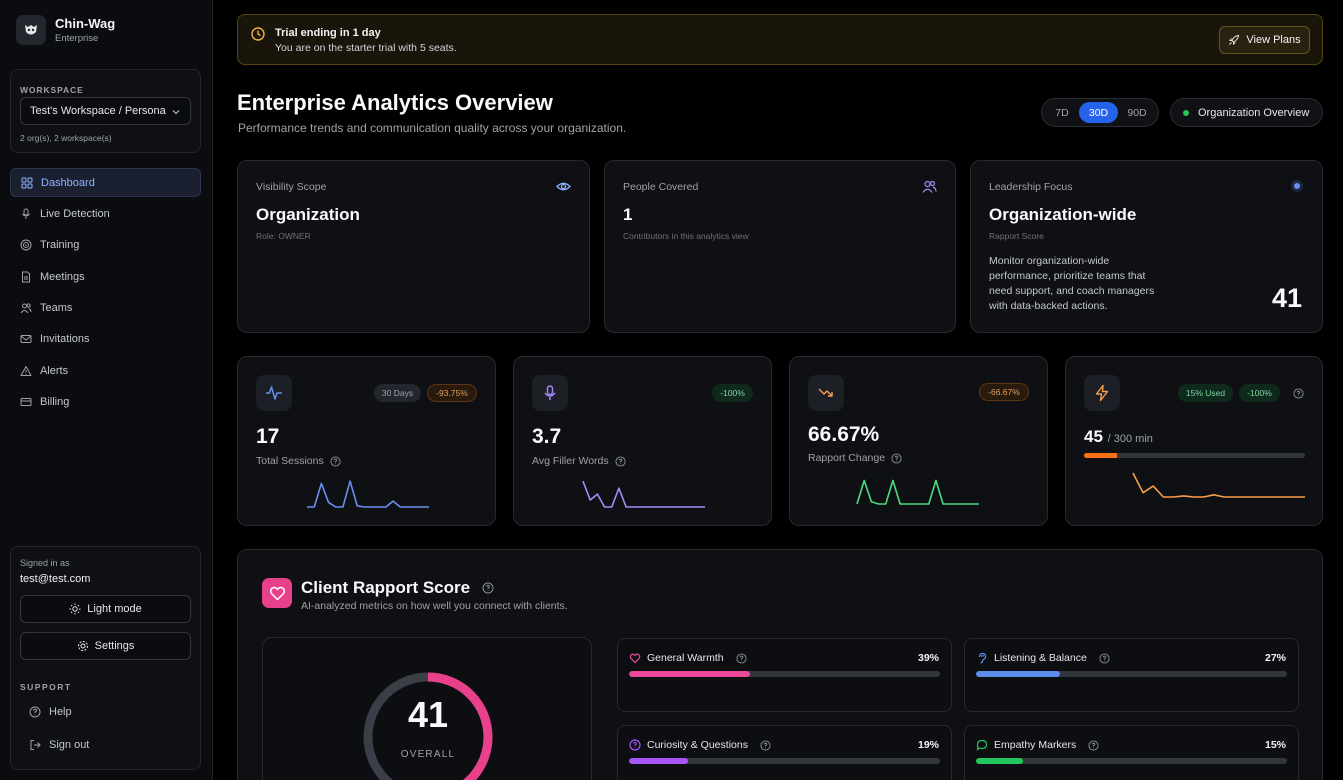  Describe the element at coordinates (929, 186) in the screenshot. I see `users-icon` at that location.